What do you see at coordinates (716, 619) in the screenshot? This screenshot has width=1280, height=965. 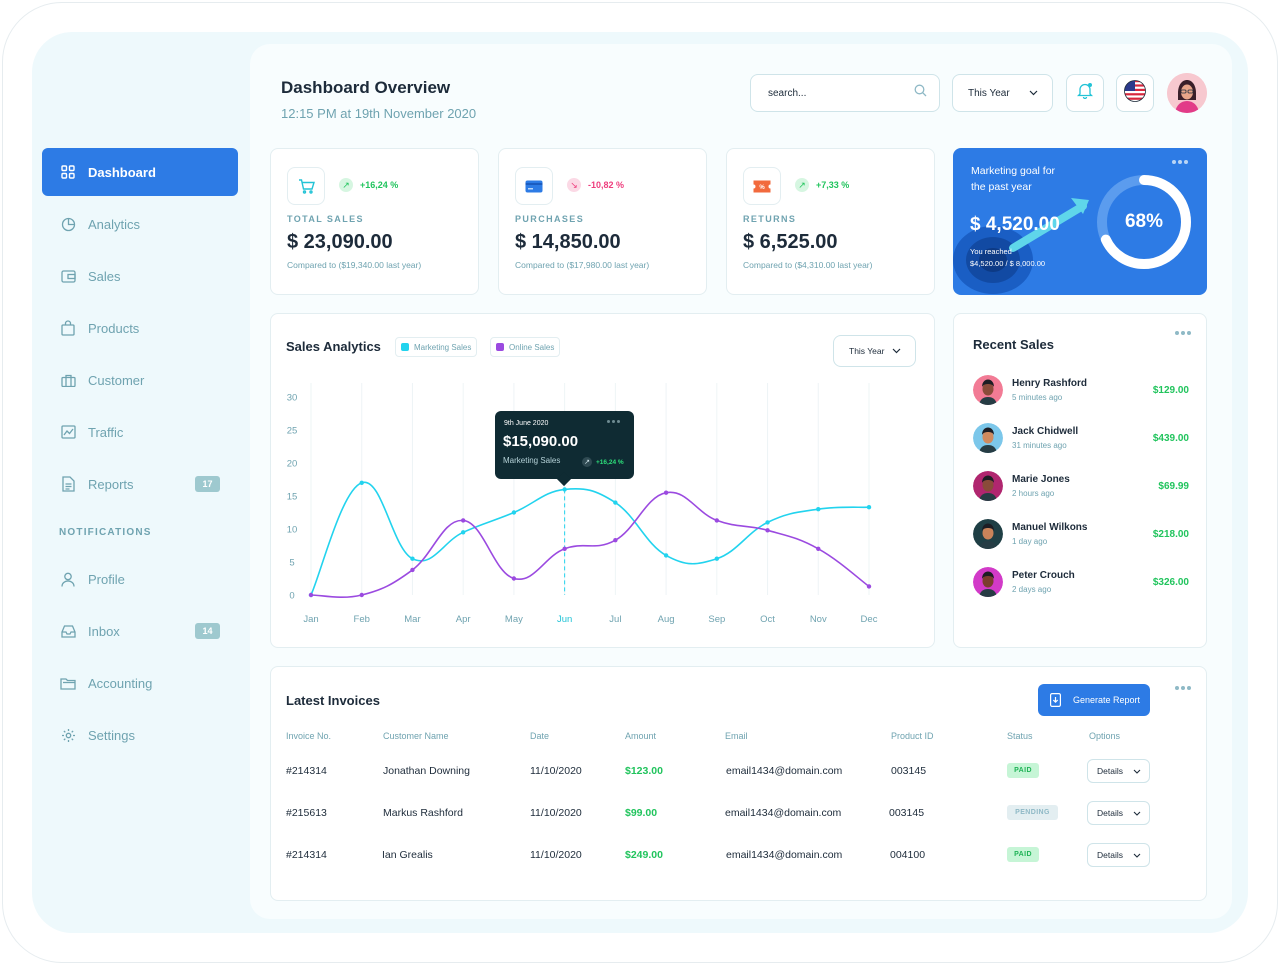 I see `x-tick-label: Sep` at bounding box center [716, 619].